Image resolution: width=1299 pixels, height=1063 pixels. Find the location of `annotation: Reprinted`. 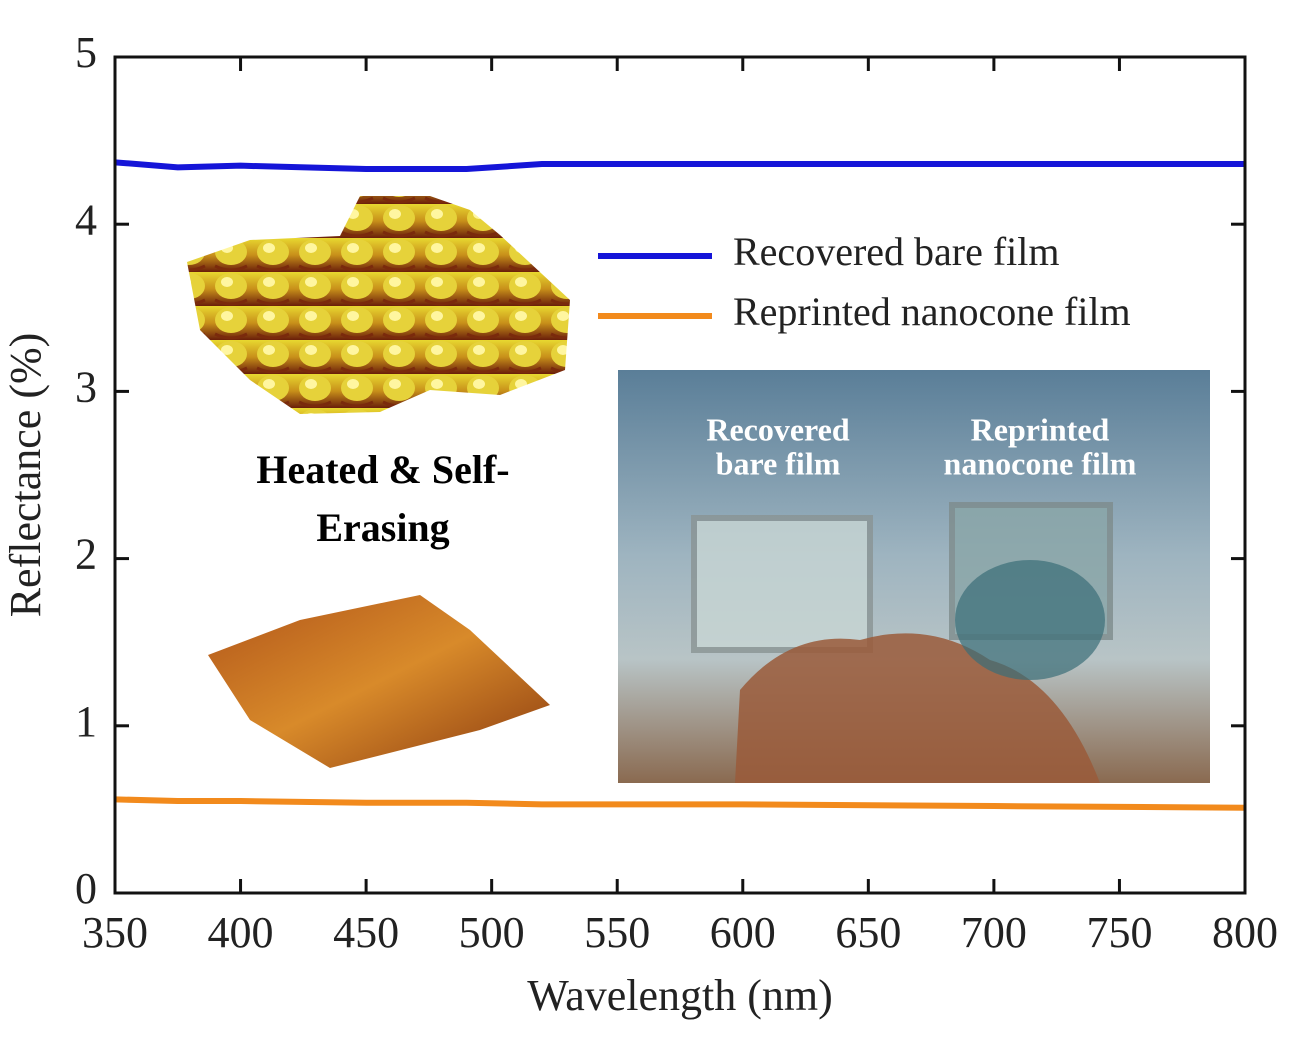

annotation: Reprinted is located at coordinates (1040, 429).